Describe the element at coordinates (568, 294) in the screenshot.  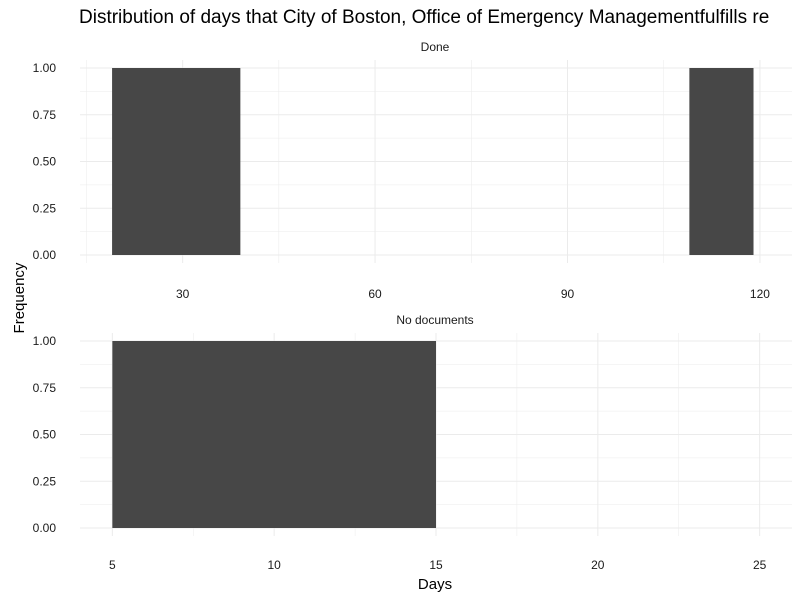
I see `x-tick-label: 90` at that location.